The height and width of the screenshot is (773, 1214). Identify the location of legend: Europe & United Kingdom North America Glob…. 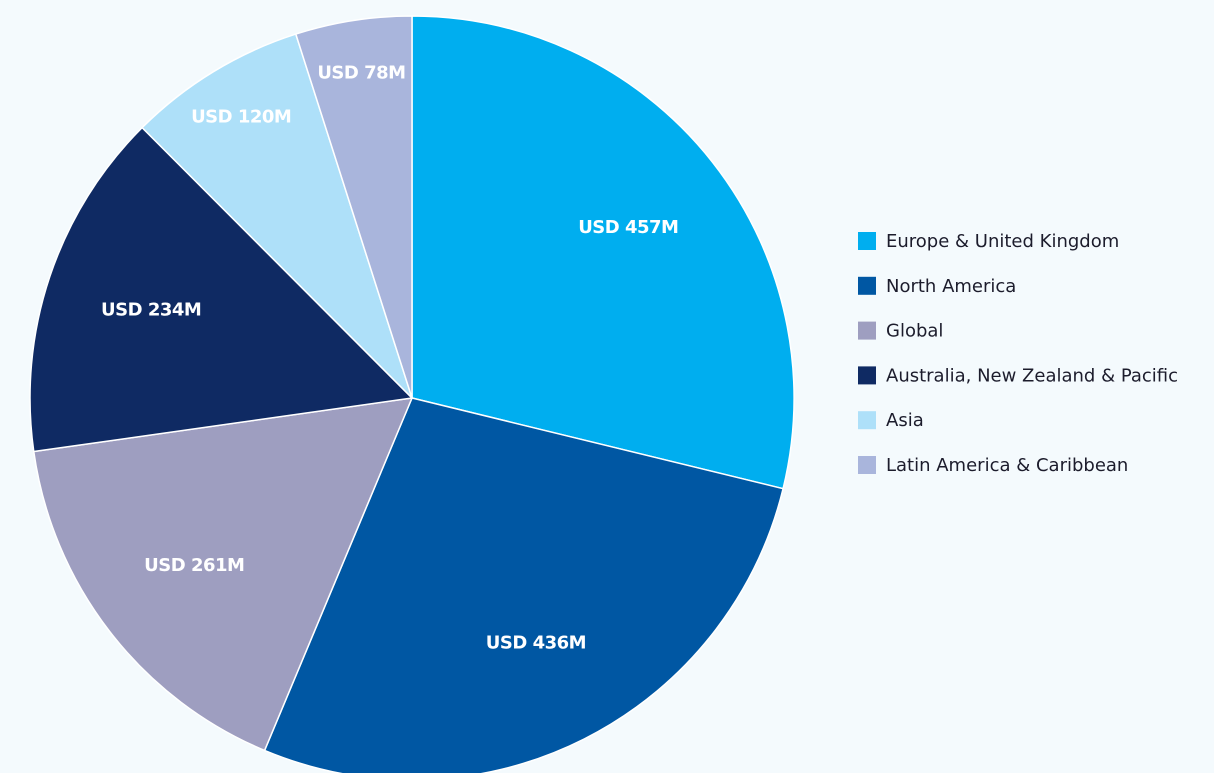
(1018, 353).